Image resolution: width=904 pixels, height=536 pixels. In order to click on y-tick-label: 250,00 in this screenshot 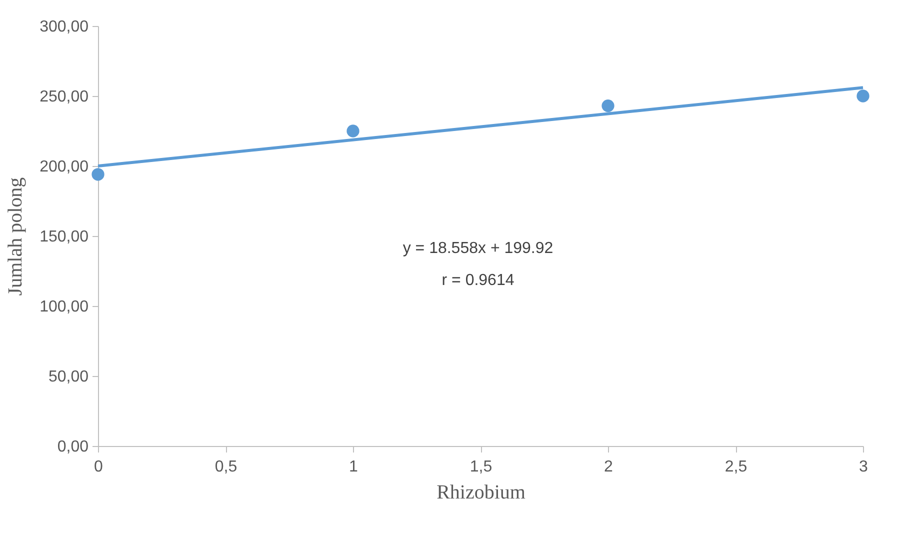, I will do `click(64, 97)`.